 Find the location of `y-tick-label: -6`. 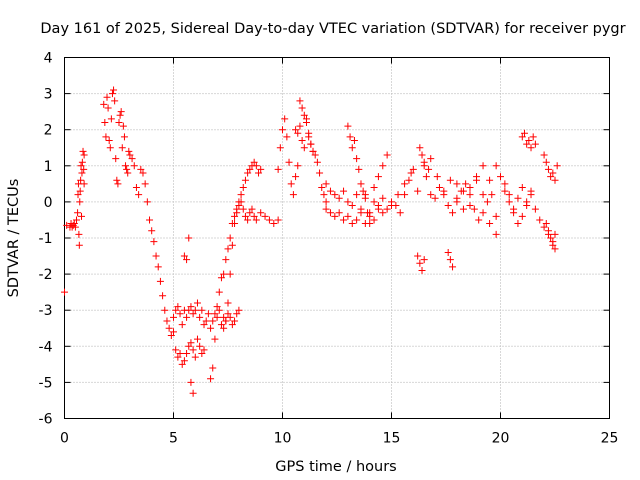

y-tick-label: -6 is located at coordinates (46, 420).